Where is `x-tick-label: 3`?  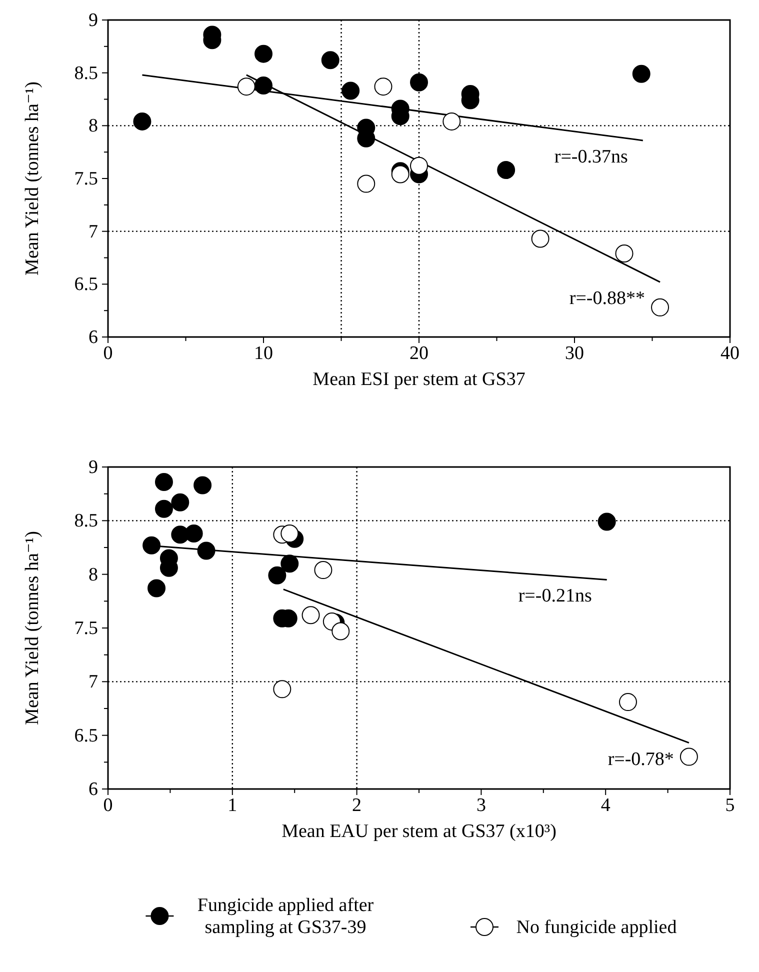 x-tick-label: 3 is located at coordinates (481, 805).